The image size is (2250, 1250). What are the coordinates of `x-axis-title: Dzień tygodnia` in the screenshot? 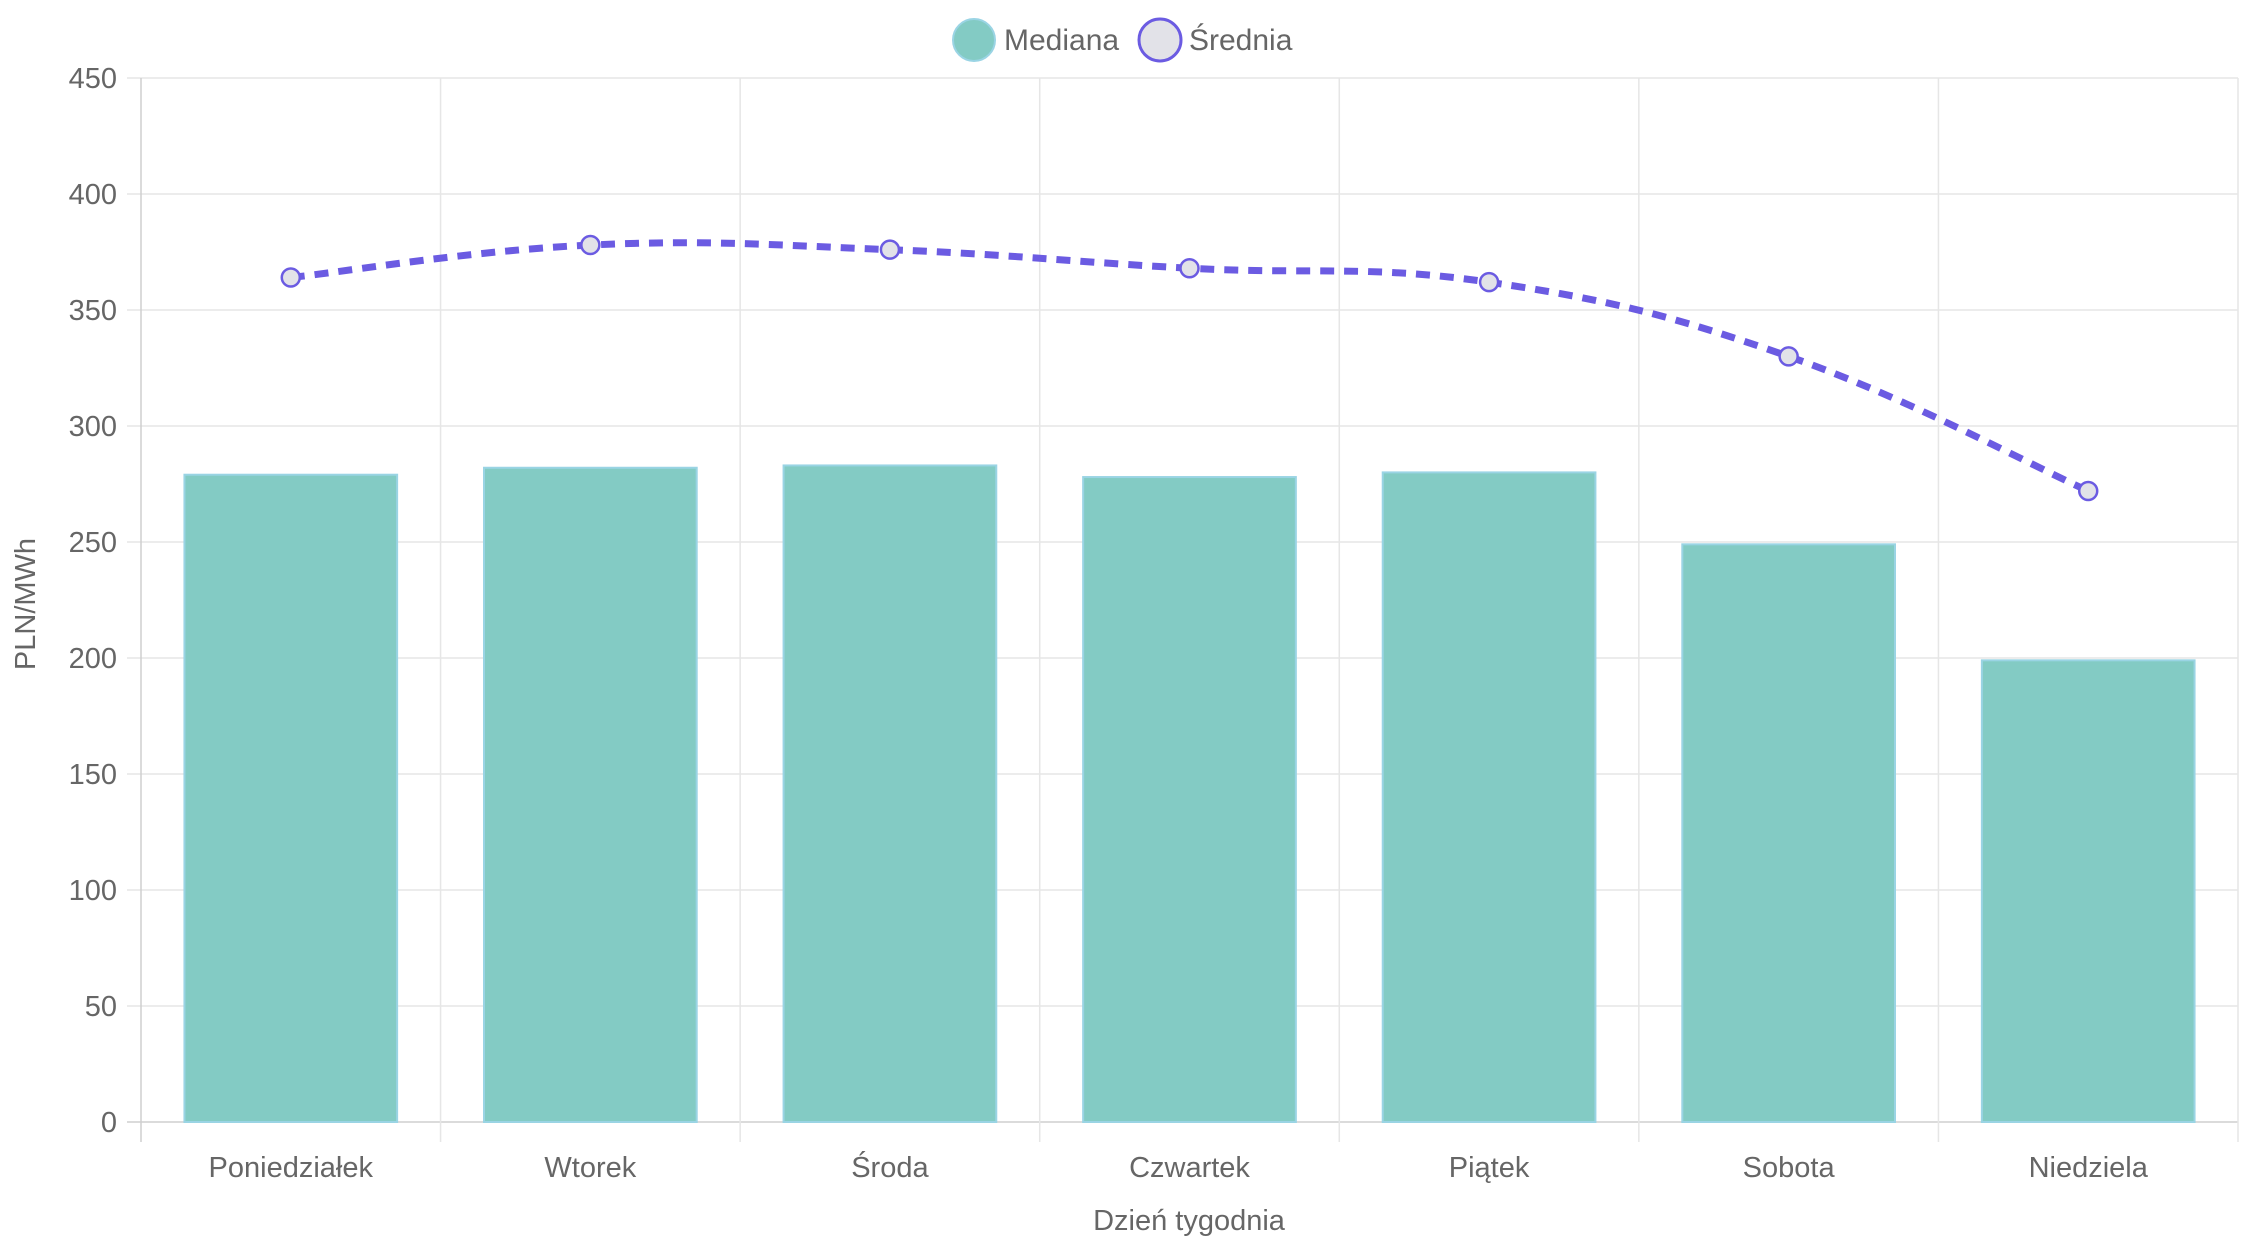 It's located at (1189, 1221).